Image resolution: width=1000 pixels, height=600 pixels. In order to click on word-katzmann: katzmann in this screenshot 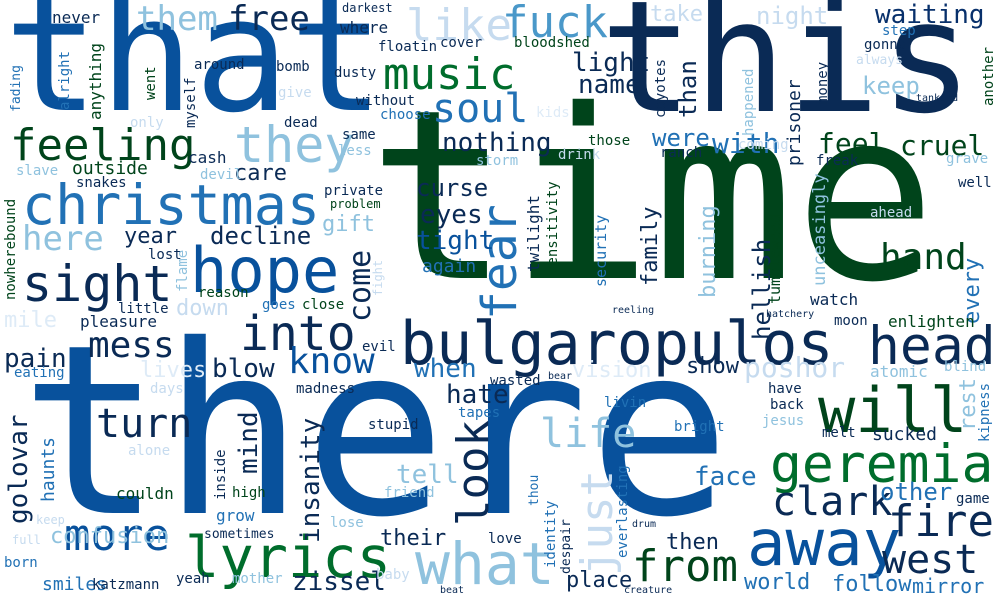, I will do `click(126, 585)`.